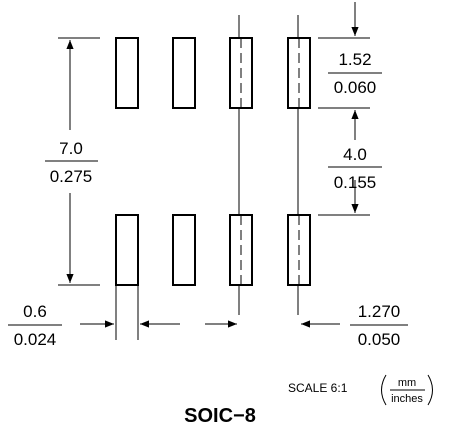  I want to click on pitch-mm: 1.270, so click(379, 311).